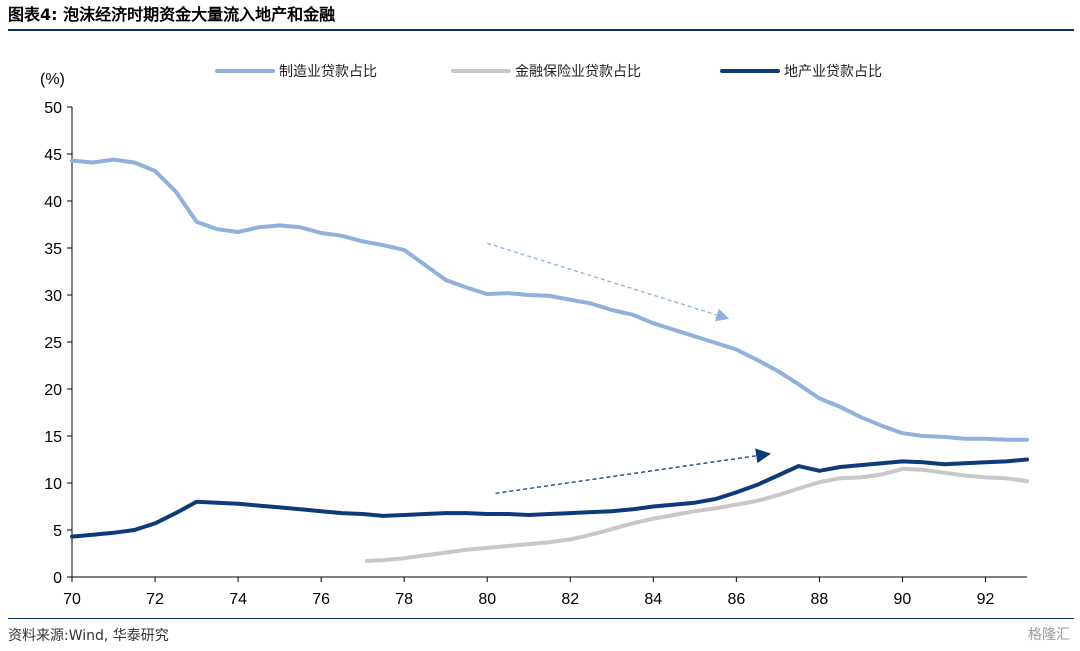  Describe the element at coordinates (57, 578) in the screenshot. I see `y-tick-label: 0` at that location.